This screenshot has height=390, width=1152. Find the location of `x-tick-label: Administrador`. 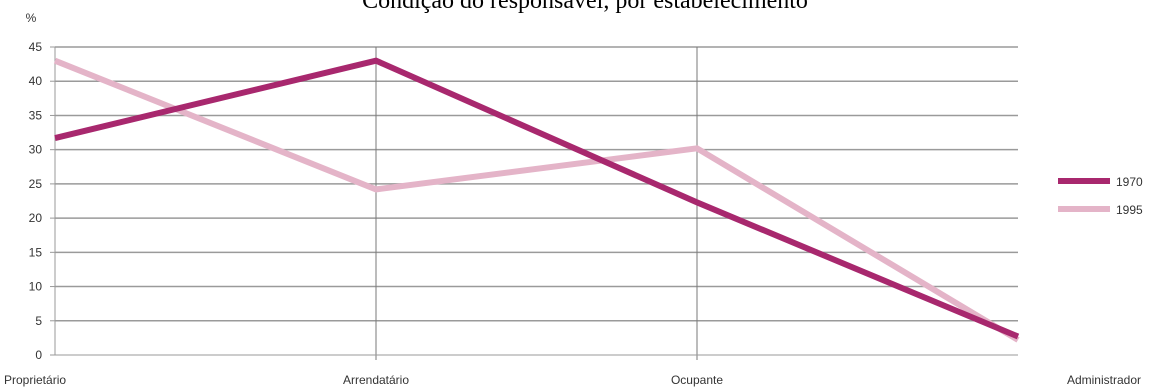

x-tick-label: Administrador is located at coordinates (1104, 380).